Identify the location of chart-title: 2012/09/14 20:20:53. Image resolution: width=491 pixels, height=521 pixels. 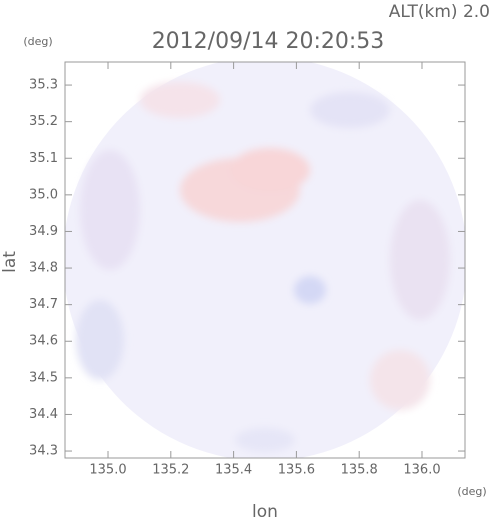
(268, 41).